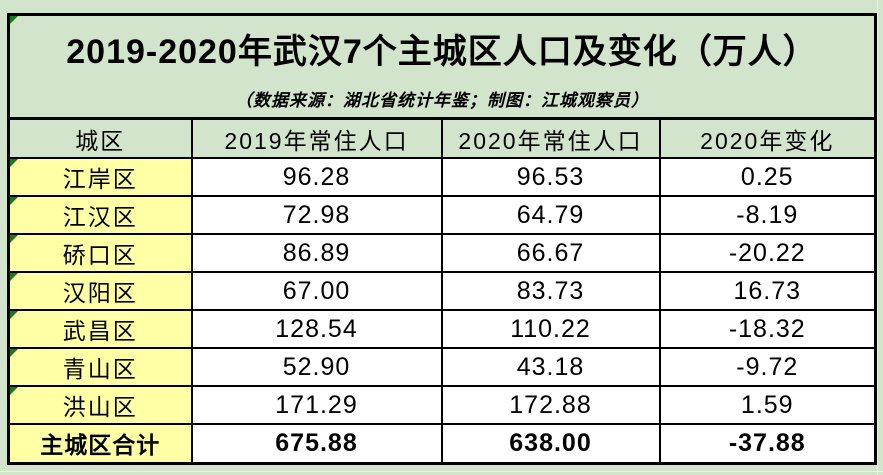 The width and height of the screenshot is (883, 475). Describe the element at coordinates (767, 177) in the screenshot. I see `change-cell: 0.25` at that location.